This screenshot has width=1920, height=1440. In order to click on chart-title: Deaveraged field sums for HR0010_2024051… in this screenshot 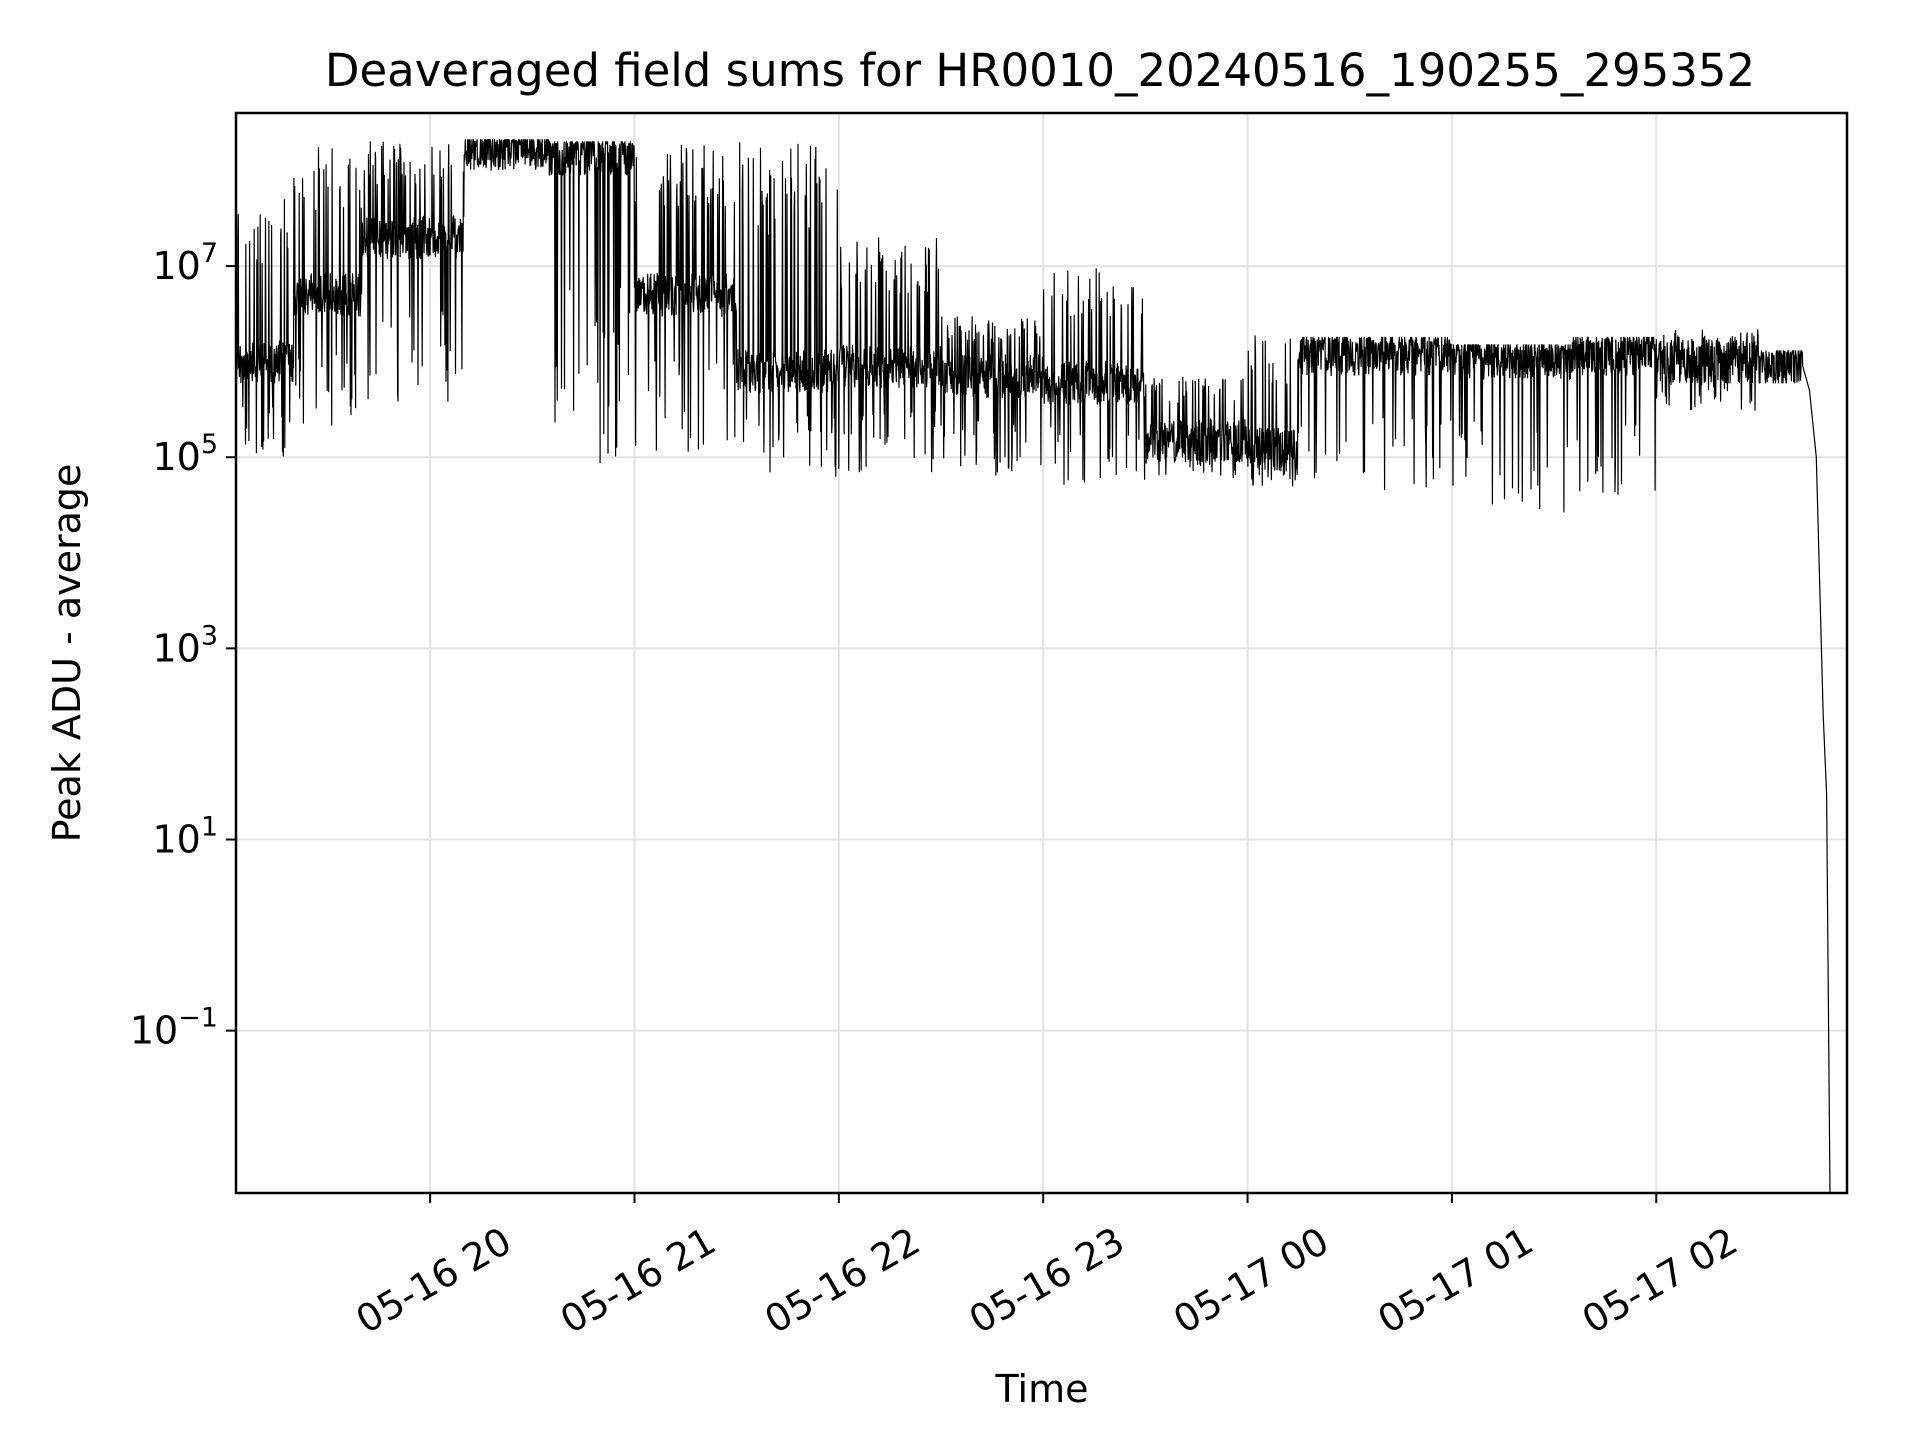, I will do `click(1040, 70)`.